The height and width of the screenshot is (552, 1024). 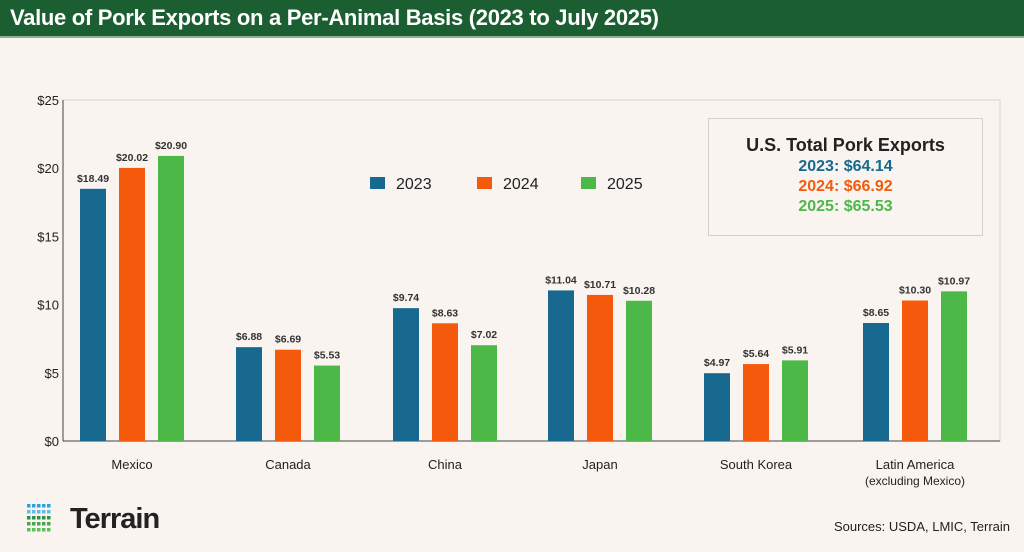 I want to click on legend-label: 2024, so click(x=521, y=184).